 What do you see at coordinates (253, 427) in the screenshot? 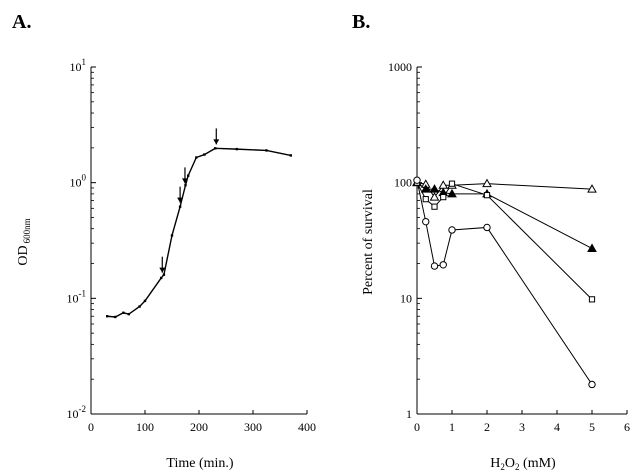
I see `panel-a-x-tick-label: 300` at bounding box center [253, 427].